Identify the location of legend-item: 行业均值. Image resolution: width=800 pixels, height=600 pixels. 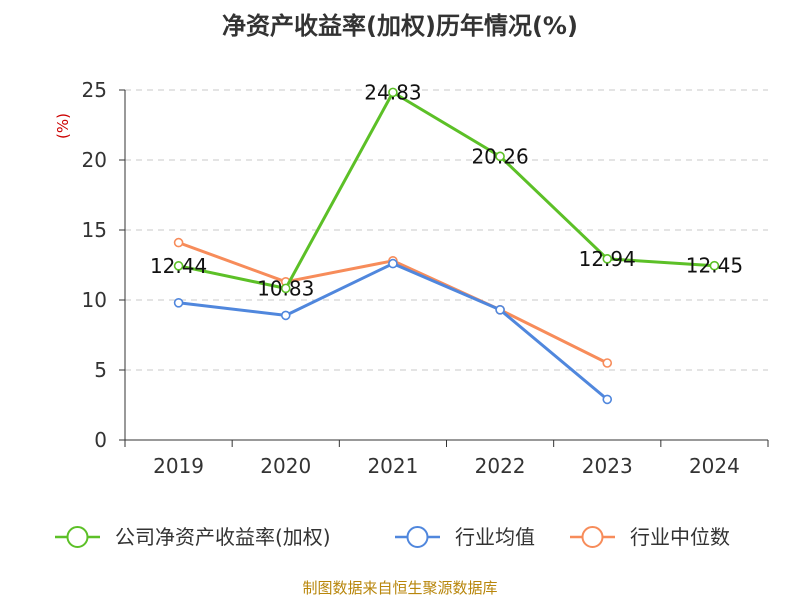
(465, 537).